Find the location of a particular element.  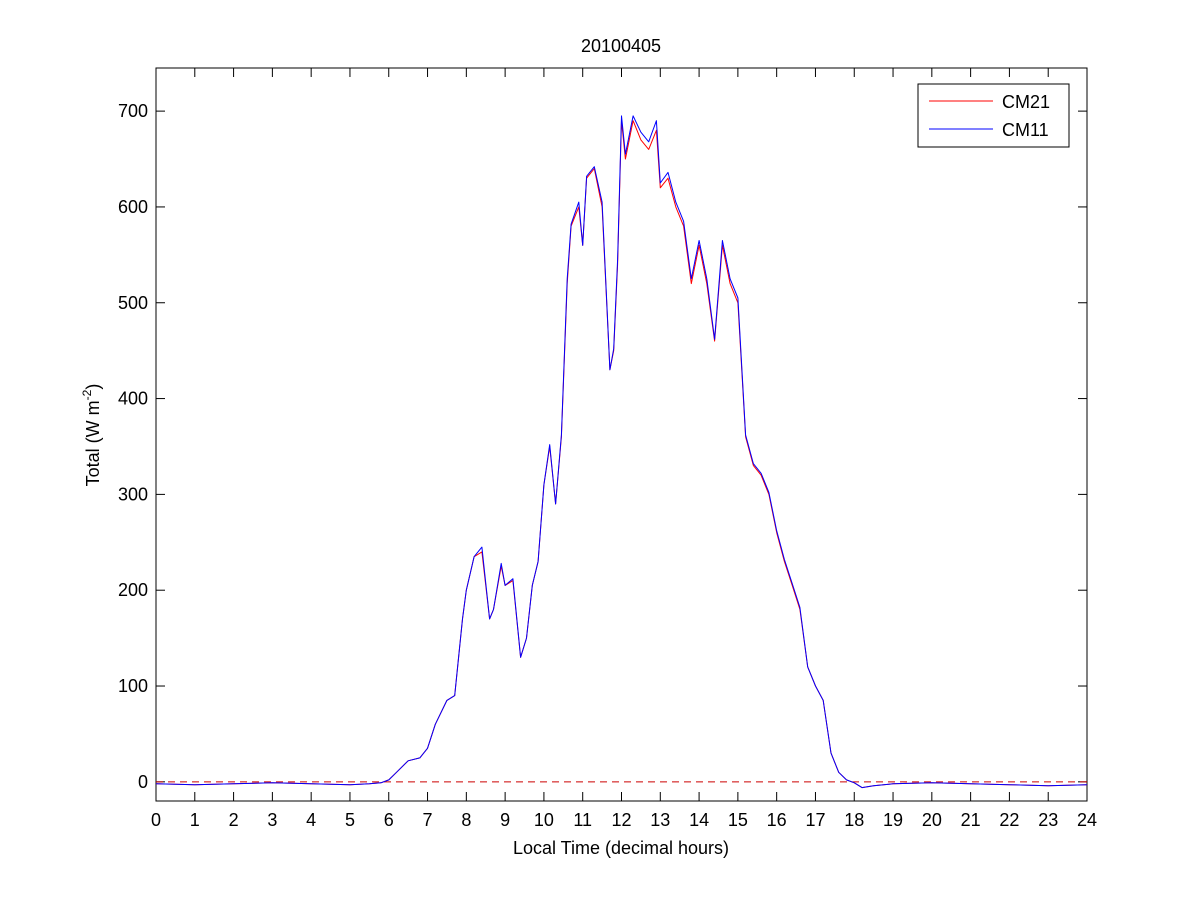

x-tick-label: 18 is located at coordinates (854, 820).